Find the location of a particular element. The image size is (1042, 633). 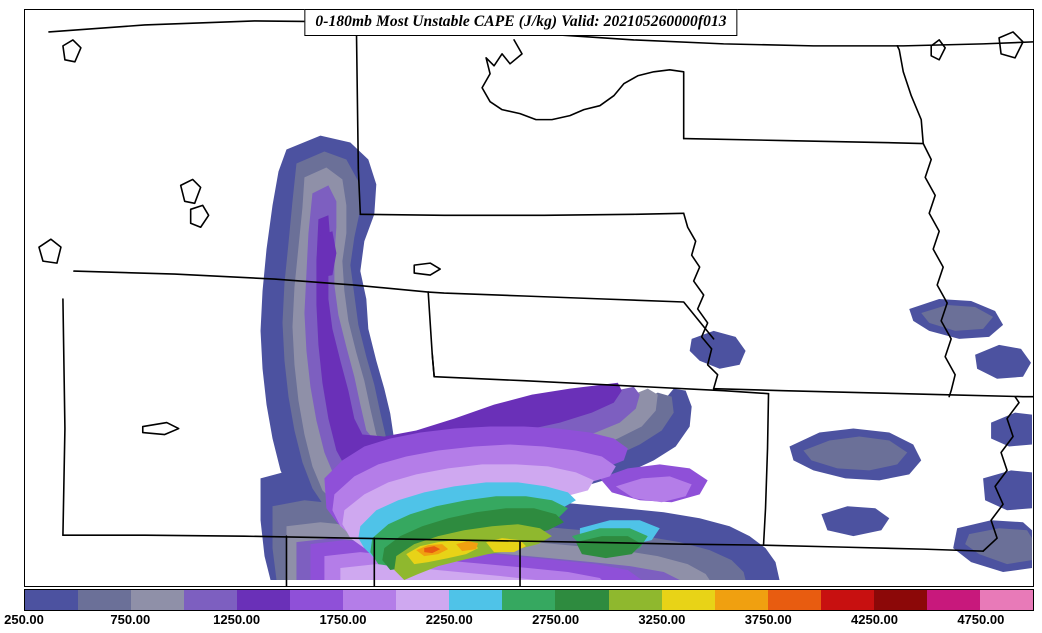

cape-band-3500-b is located at coordinates (467, 546).